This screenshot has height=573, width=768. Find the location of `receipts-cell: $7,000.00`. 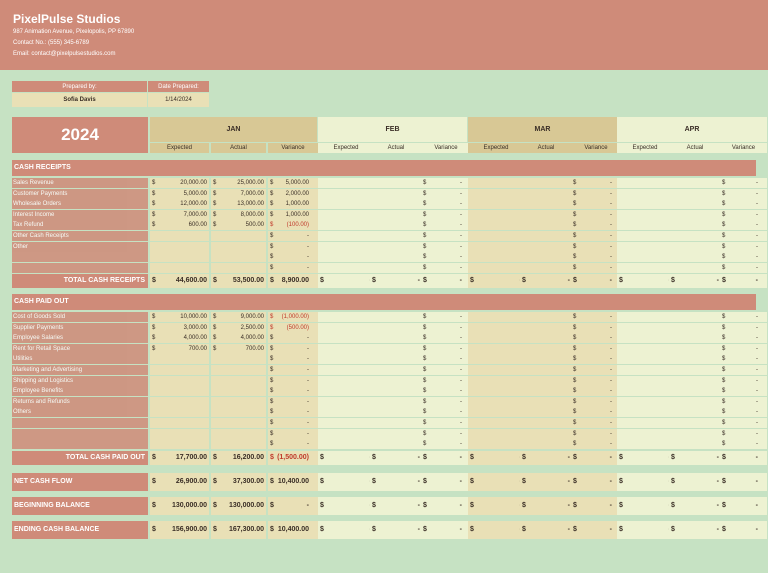

receipts-cell: $7,000.00 is located at coordinates (238, 193).